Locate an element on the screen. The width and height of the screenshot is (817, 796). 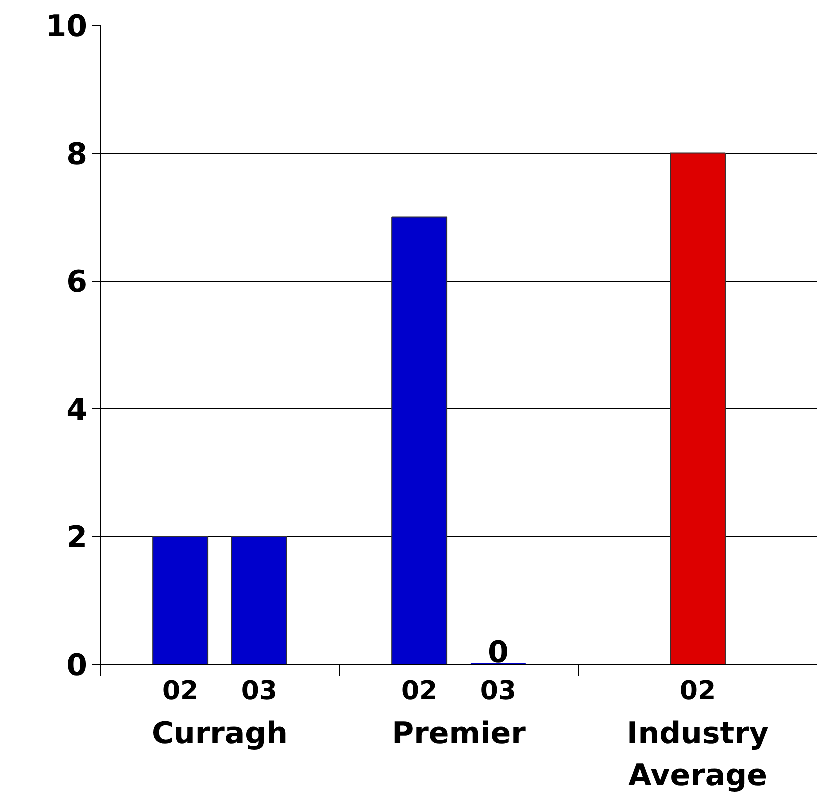
x-tick-label: Curragh is located at coordinates (220, 734).